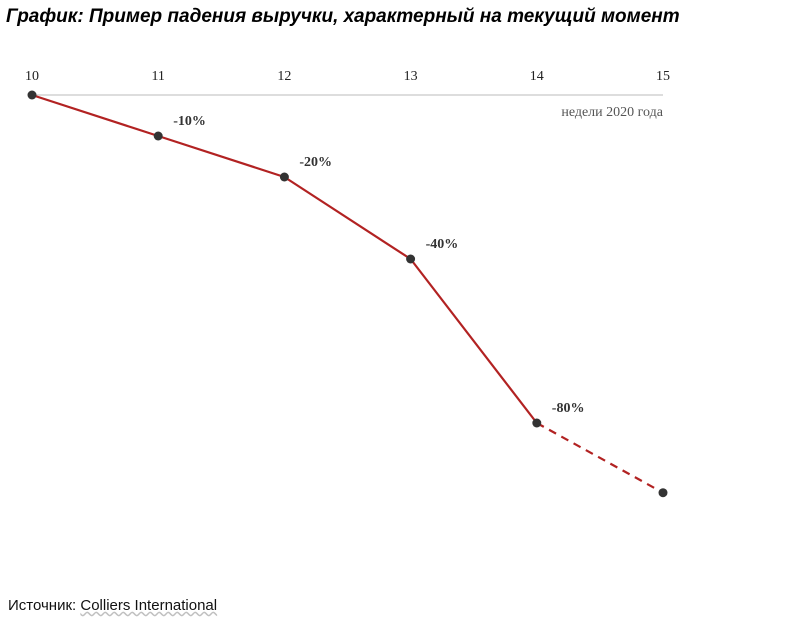 The height and width of the screenshot is (622, 793). What do you see at coordinates (442, 244) in the screenshot?
I see `data-label: -40%` at bounding box center [442, 244].